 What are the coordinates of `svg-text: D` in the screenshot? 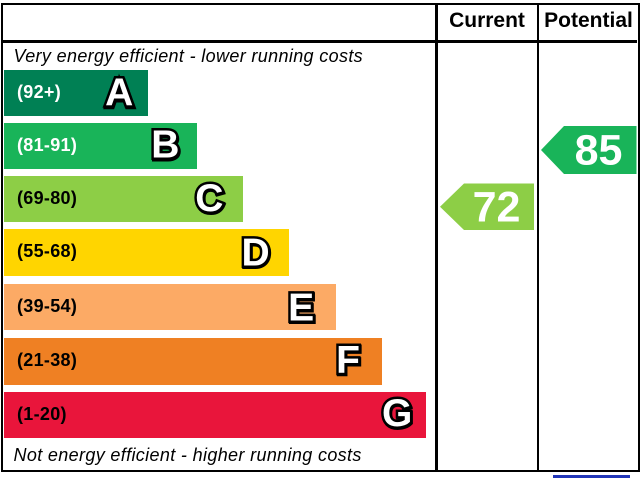 It's located at (256, 254).